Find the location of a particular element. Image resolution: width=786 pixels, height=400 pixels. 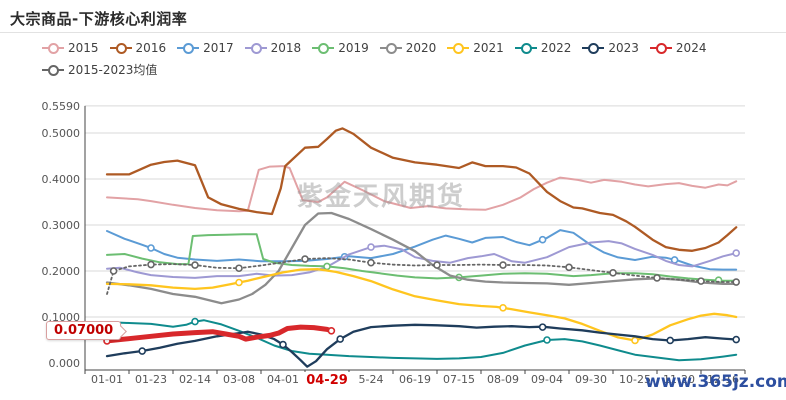

series-line-2022 is located at coordinates (422, 340).